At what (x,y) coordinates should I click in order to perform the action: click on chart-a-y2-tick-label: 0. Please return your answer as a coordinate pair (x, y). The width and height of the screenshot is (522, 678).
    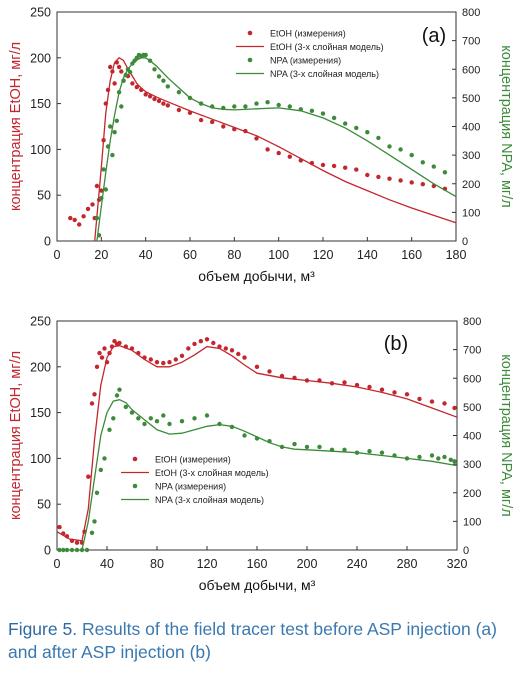
    Looking at the image, I should click on (465, 242).